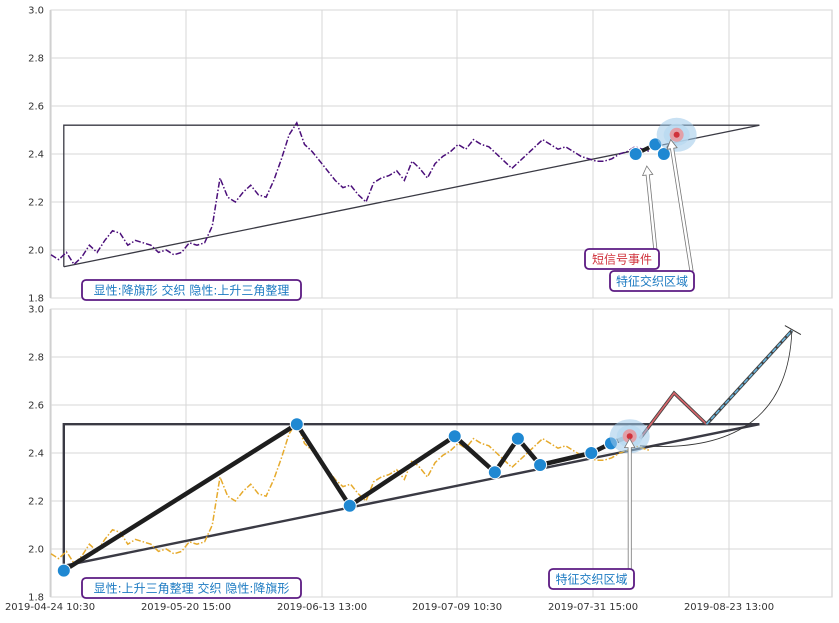  I want to click on signal-marker, so click(635, 154).